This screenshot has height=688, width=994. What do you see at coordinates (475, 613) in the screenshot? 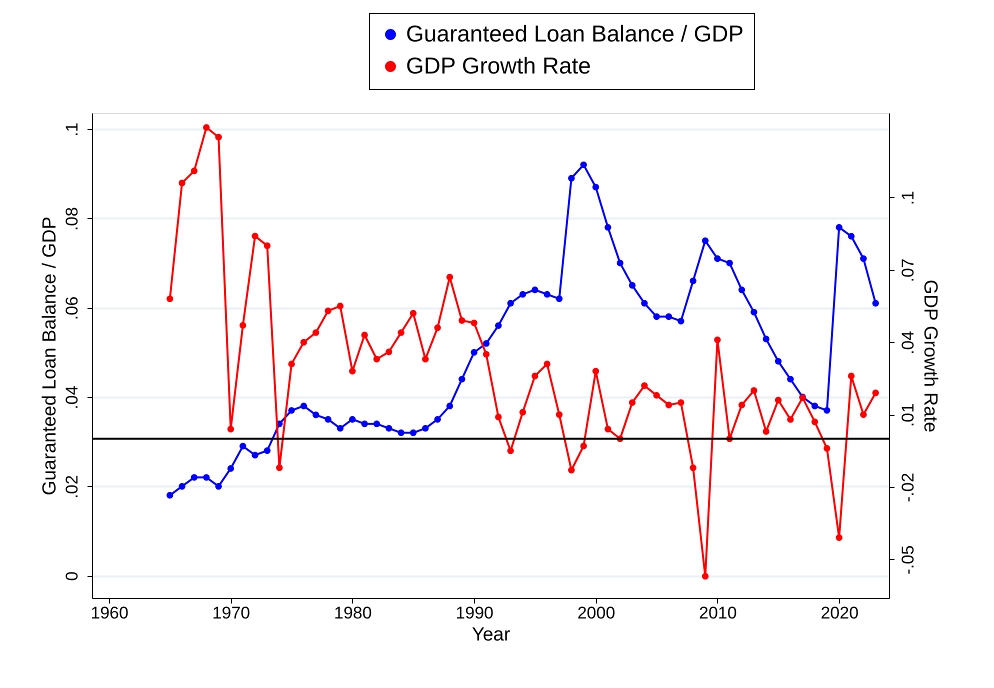
I see `x-tick-label: 1990` at bounding box center [475, 613].